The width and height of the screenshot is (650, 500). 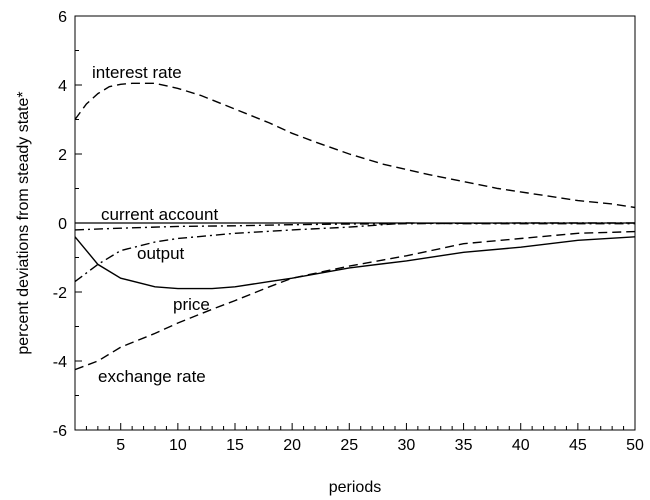 I want to click on x-tick-label: 30, so click(x=407, y=445).